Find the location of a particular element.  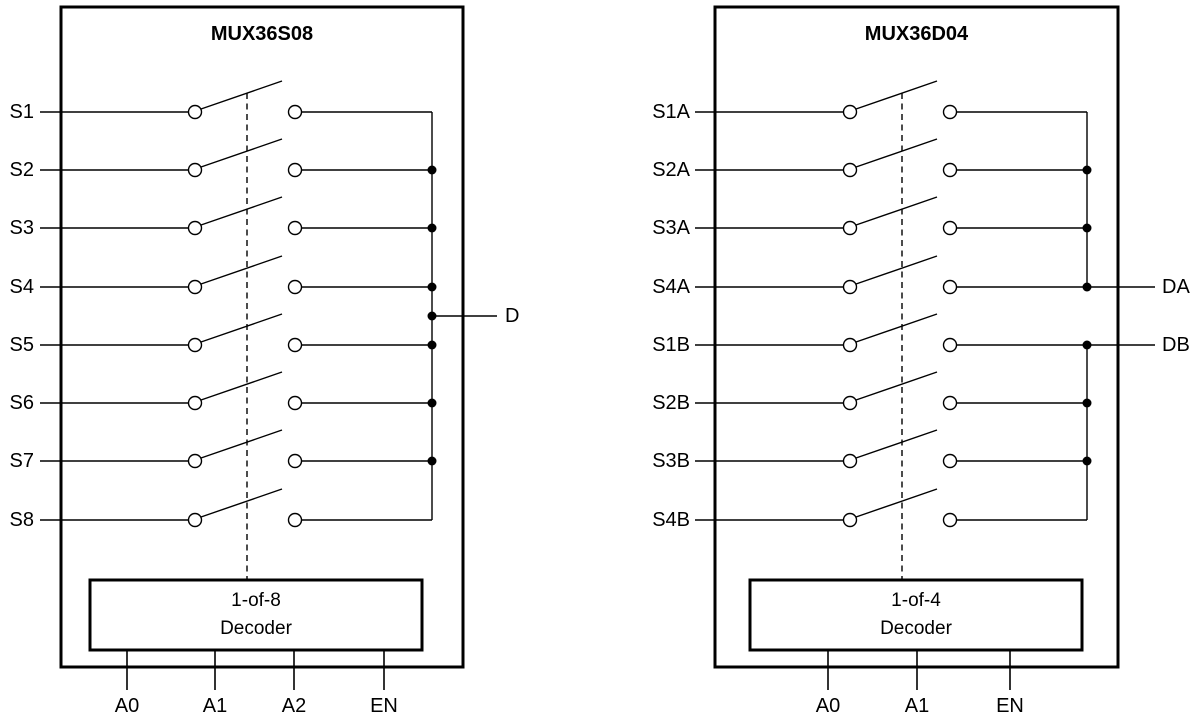

output-label: D is located at coordinates (512, 316).